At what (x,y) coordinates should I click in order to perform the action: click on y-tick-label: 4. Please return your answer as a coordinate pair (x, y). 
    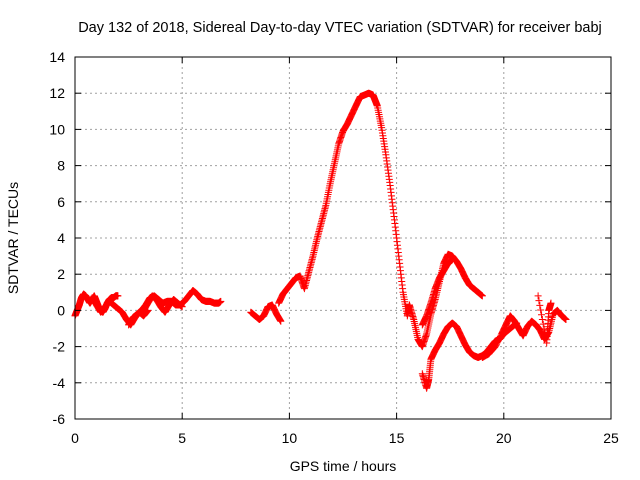
    Looking at the image, I should click on (61, 238).